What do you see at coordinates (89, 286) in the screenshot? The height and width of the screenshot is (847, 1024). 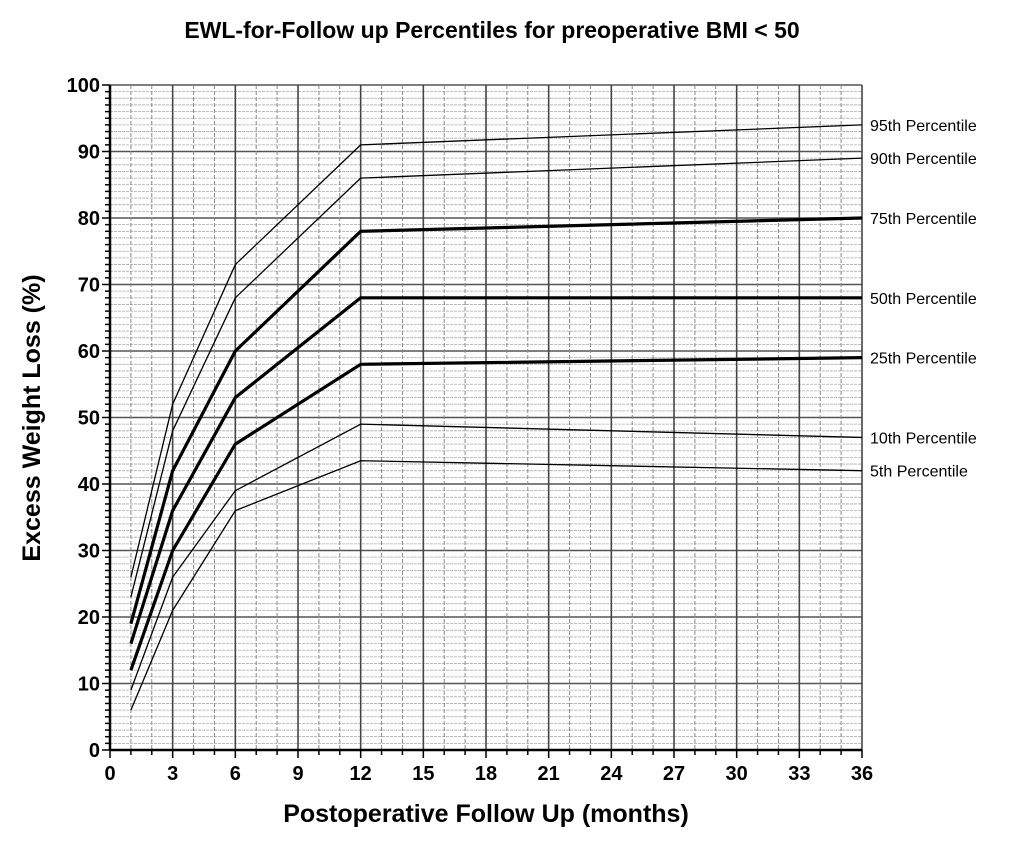 I see `y-tick-label: 70` at bounding box center [89, 286].